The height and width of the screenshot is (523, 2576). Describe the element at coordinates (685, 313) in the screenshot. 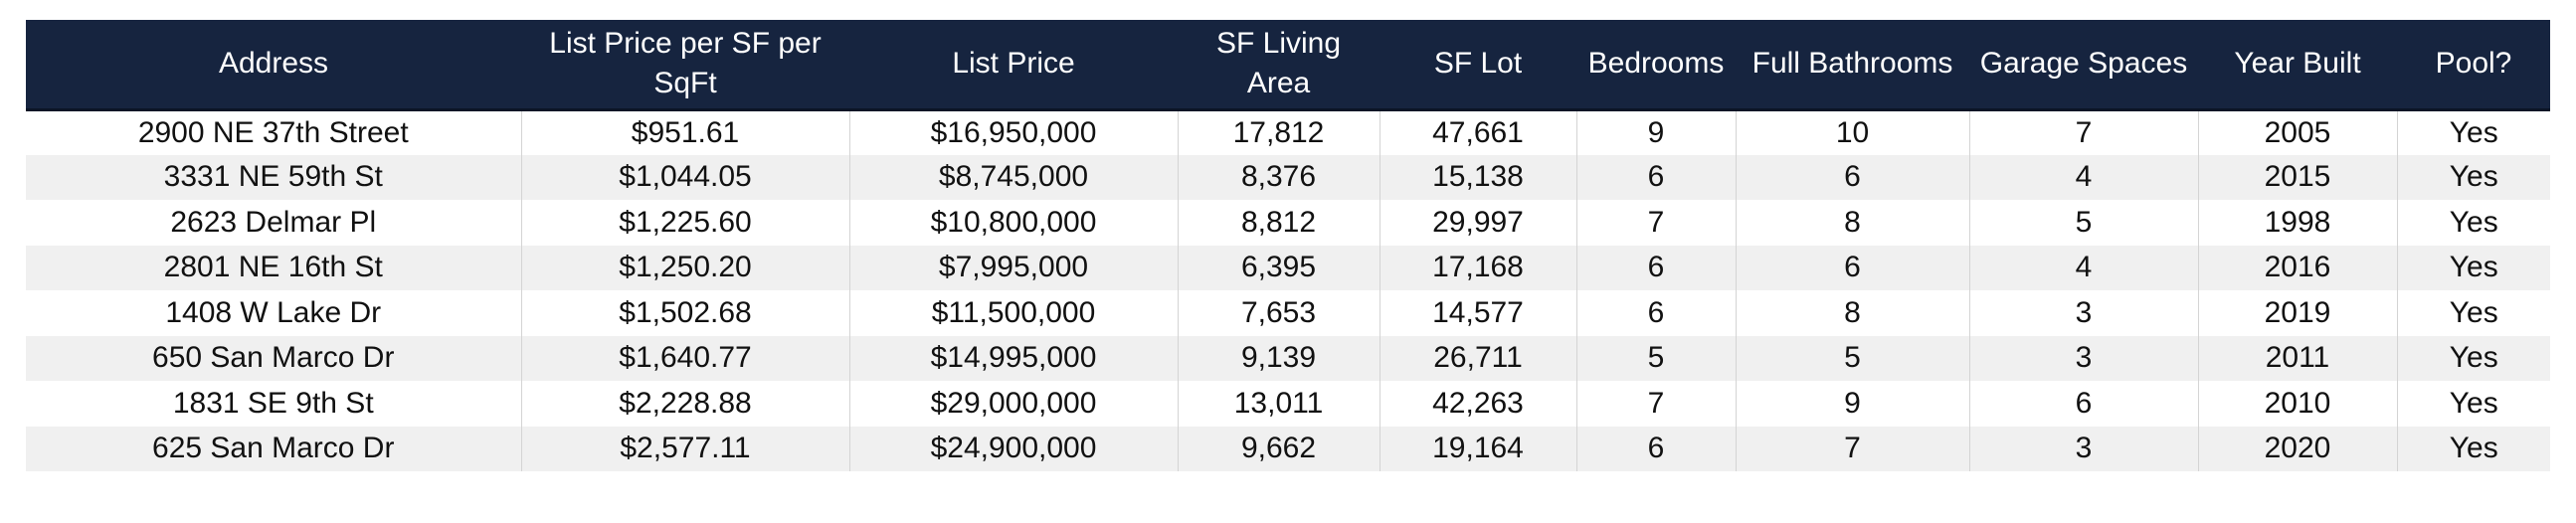

I see `cell-price-per-sf: $1,502.68` at that location.